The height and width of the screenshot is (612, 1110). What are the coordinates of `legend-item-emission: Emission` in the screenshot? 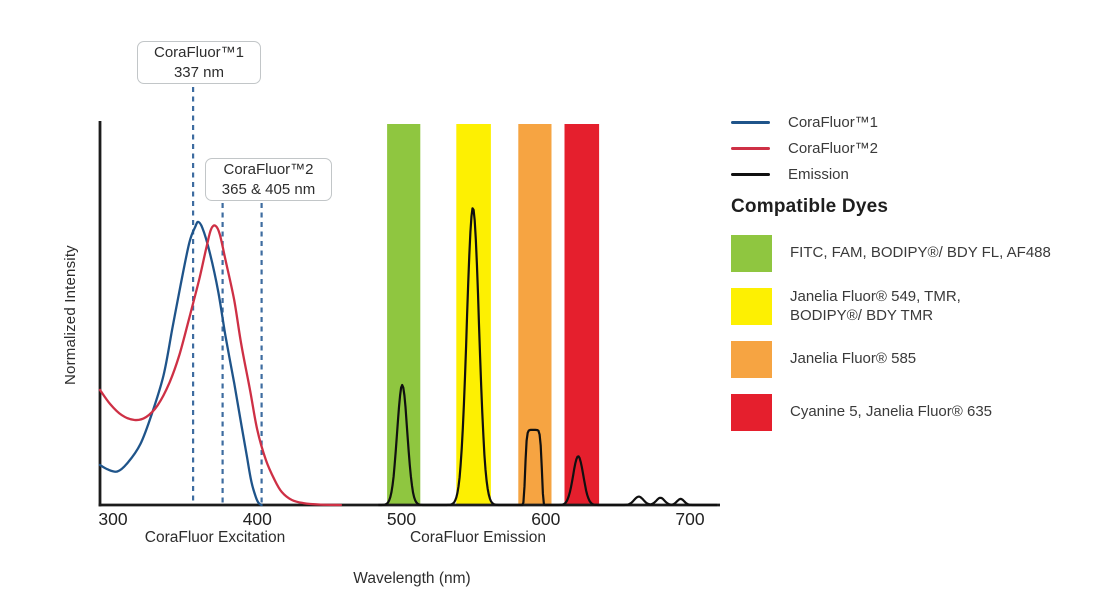 It's located at (917, 174).